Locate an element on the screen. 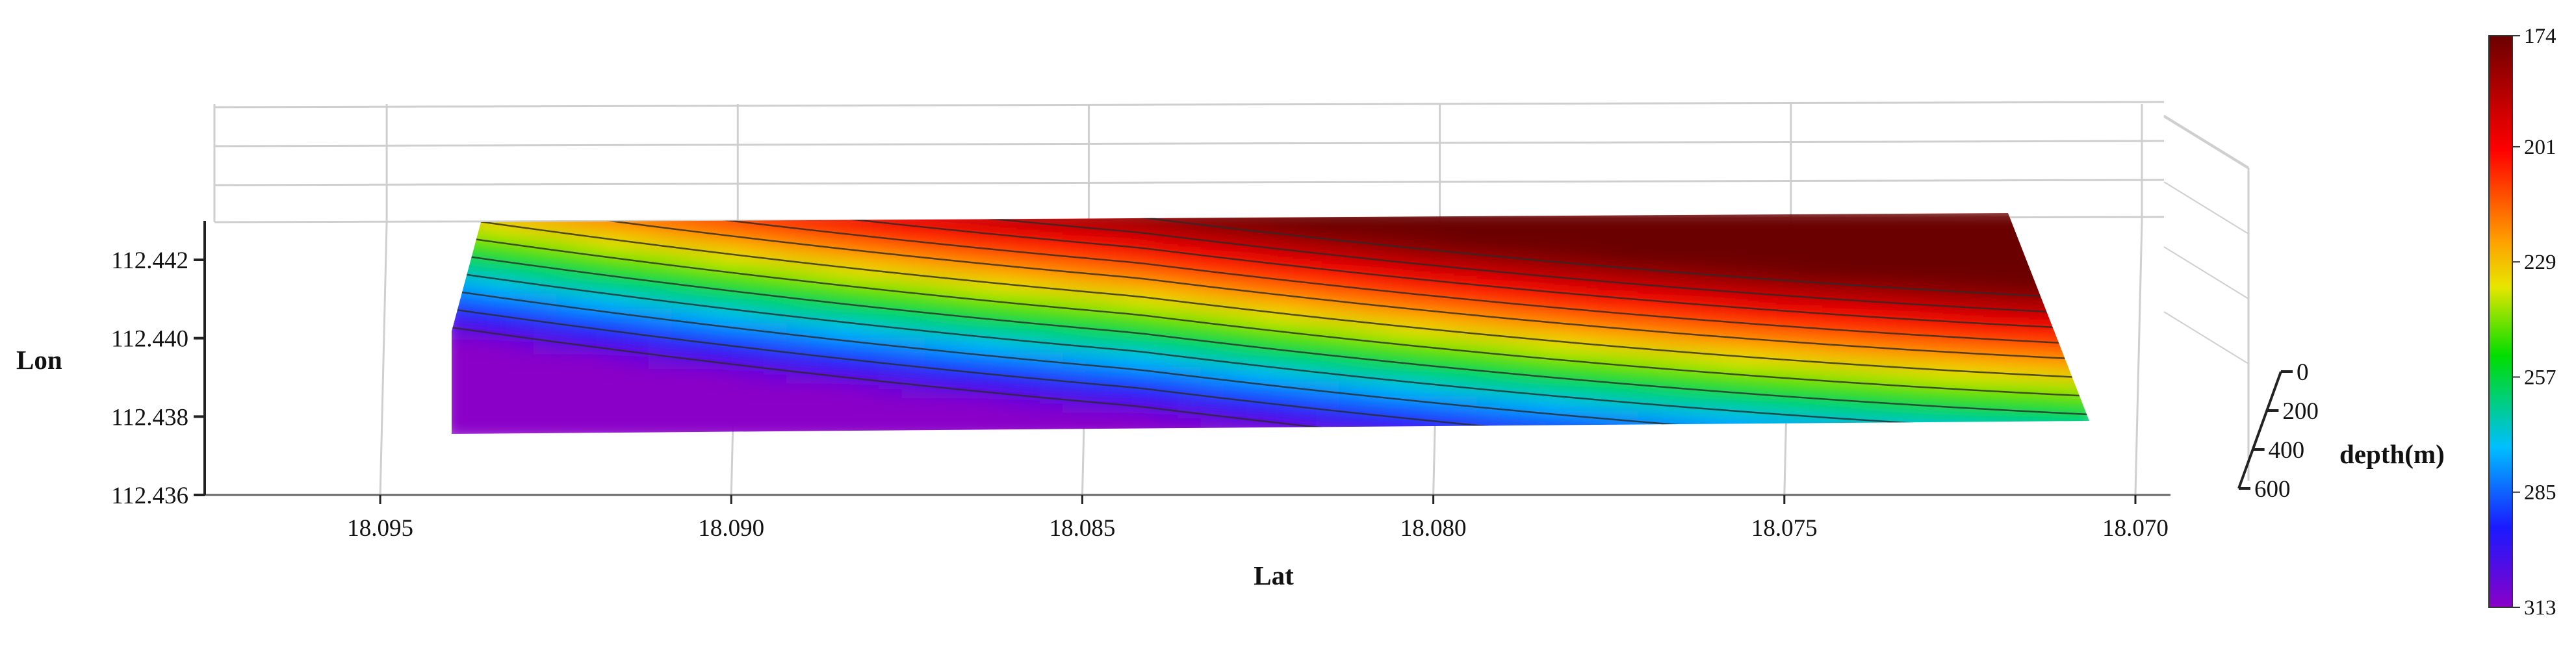 Image resolution: width=2576 pixels, height=645 pixels. right-grid-line is located at coordinates (2206, 208).